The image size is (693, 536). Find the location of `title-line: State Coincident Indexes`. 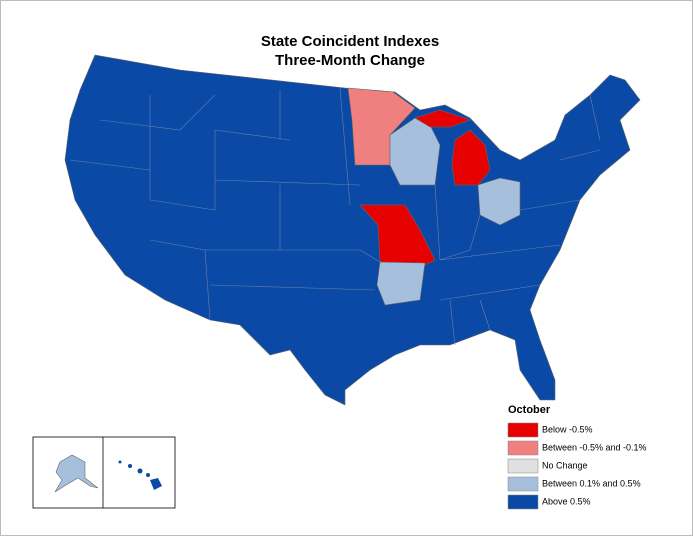

title-line: State Coincident Indexes is located at coordinates (350, 41).